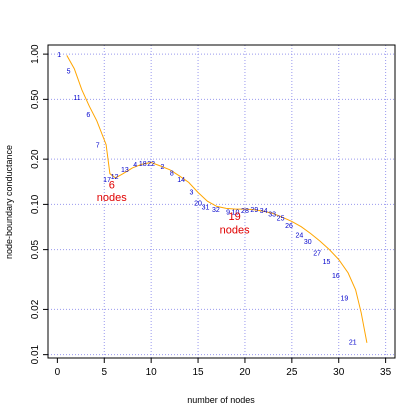 Image resolution: width=415 pixels, height=415 pixels. Describe the element at coordinates (281, 218) in the screenshot. I see `point-label: 25` at that location.